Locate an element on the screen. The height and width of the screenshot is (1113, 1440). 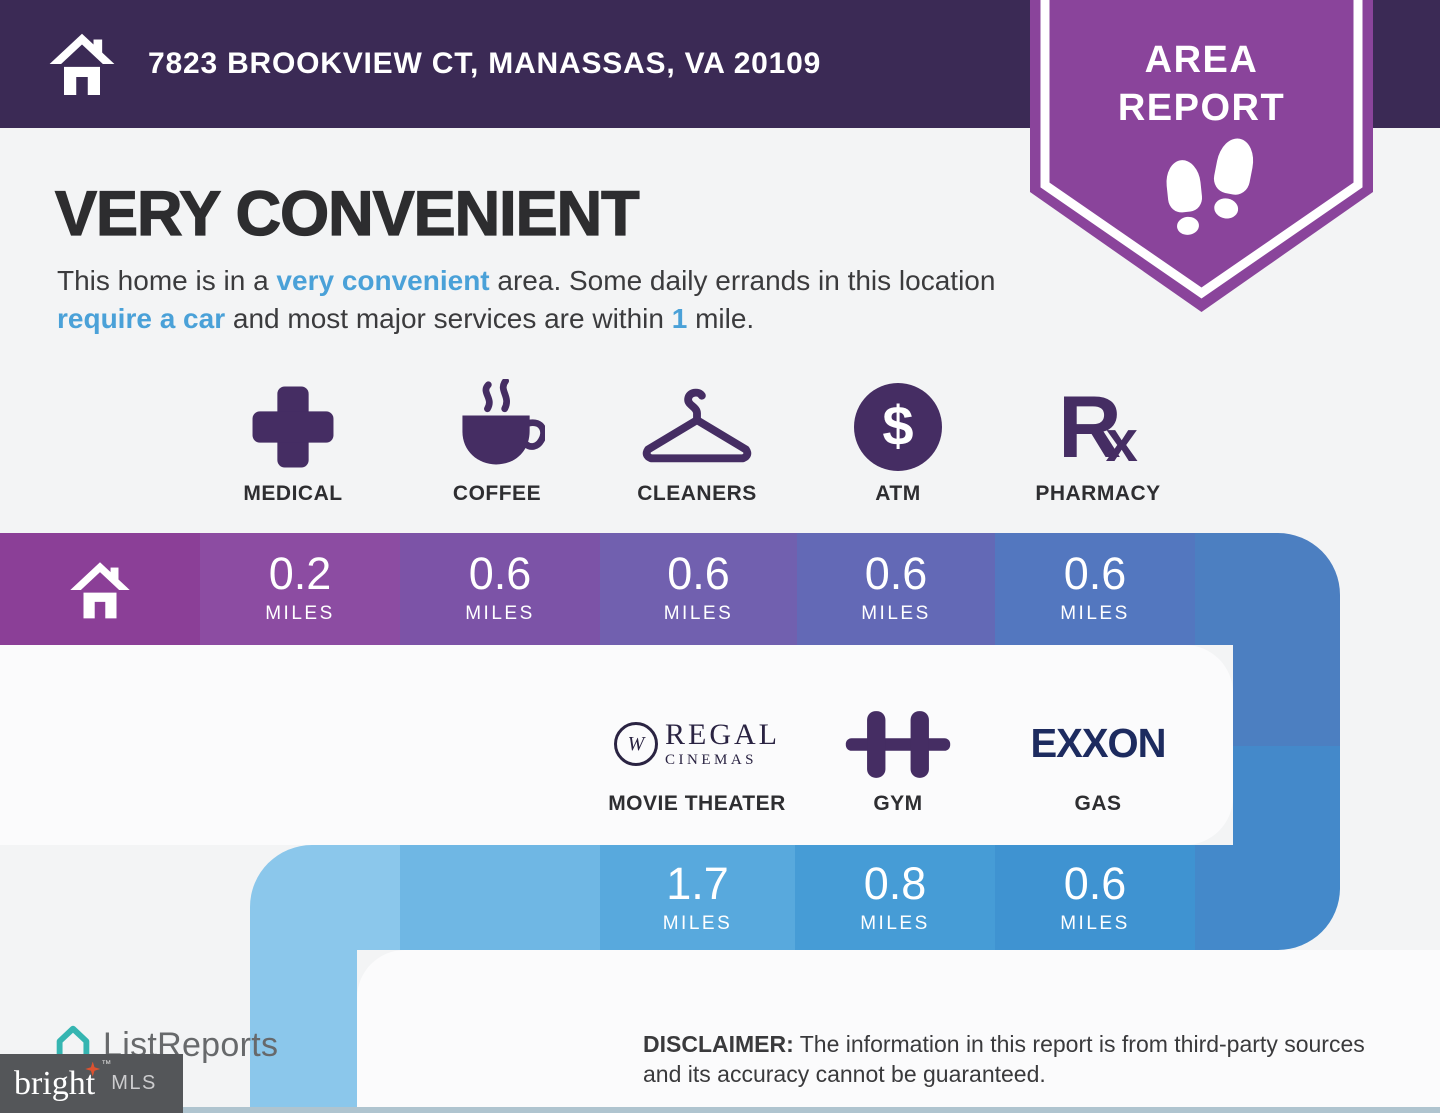
badge-title: AREA REPORT is located at coordinates (1201, 84).